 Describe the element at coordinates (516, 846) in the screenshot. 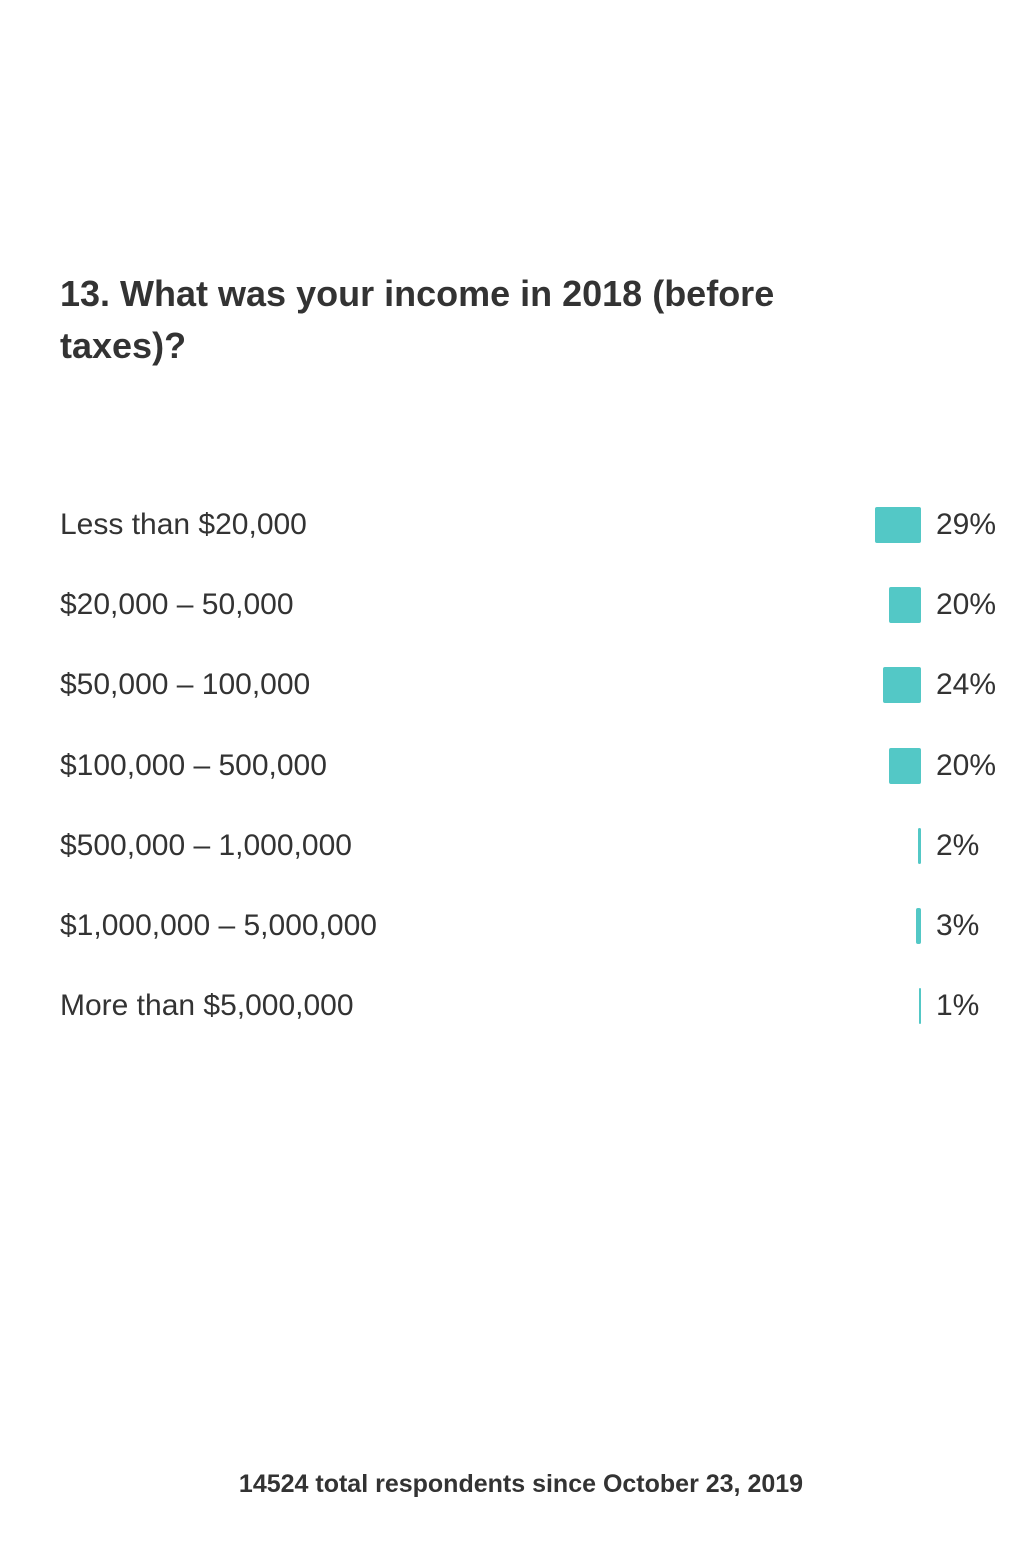

I see `answer-row: $500,000 – 1,000,000 2%` at that location.